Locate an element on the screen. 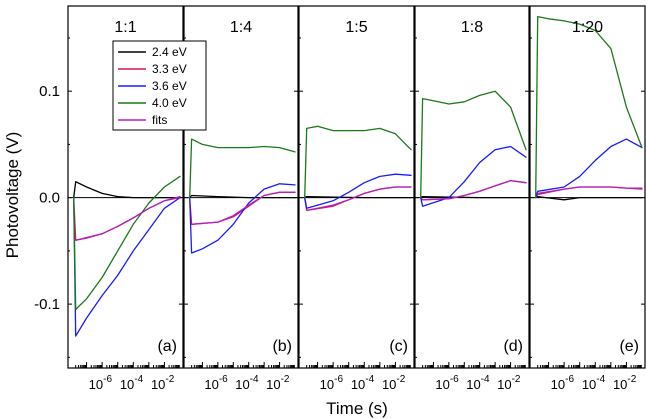 Image resolution: width=646 pixels, height=419 pixels. panel-title: 1:1 is located at coordinates (125, 27).